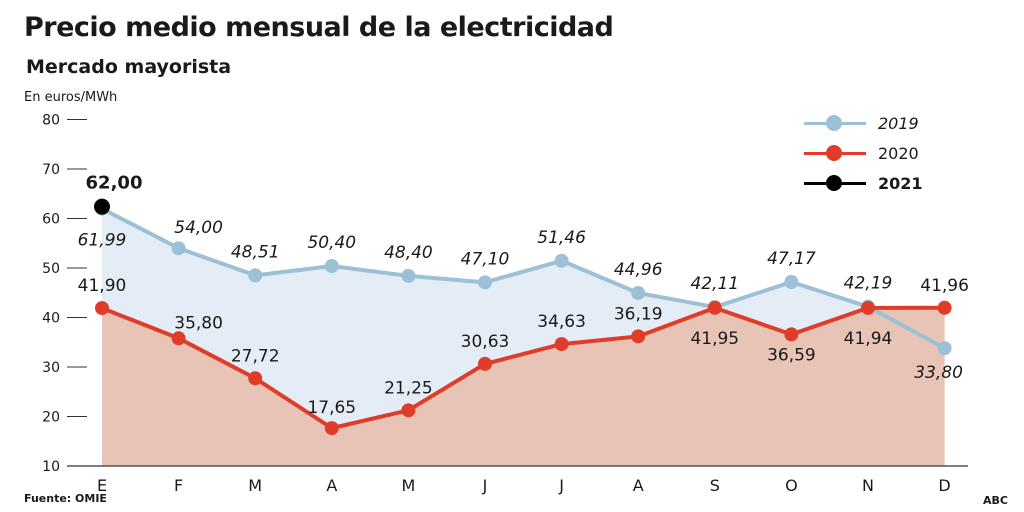  I want to click on legend-item-2020: 2020, so click(904, 153).